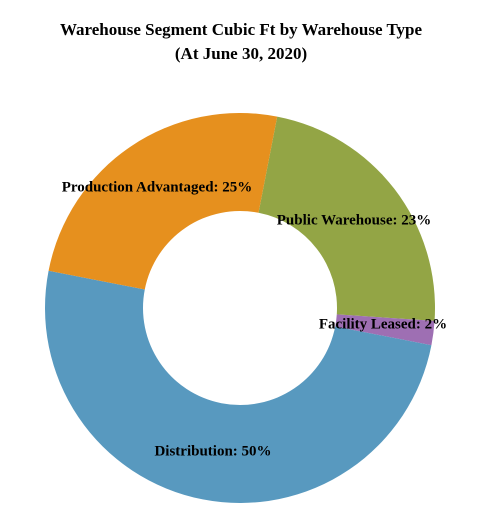 Image resolution: width=483 pixels, height=510 pixels. I want to click on data-label: Facility Leased: 2%, so click(383, 324).